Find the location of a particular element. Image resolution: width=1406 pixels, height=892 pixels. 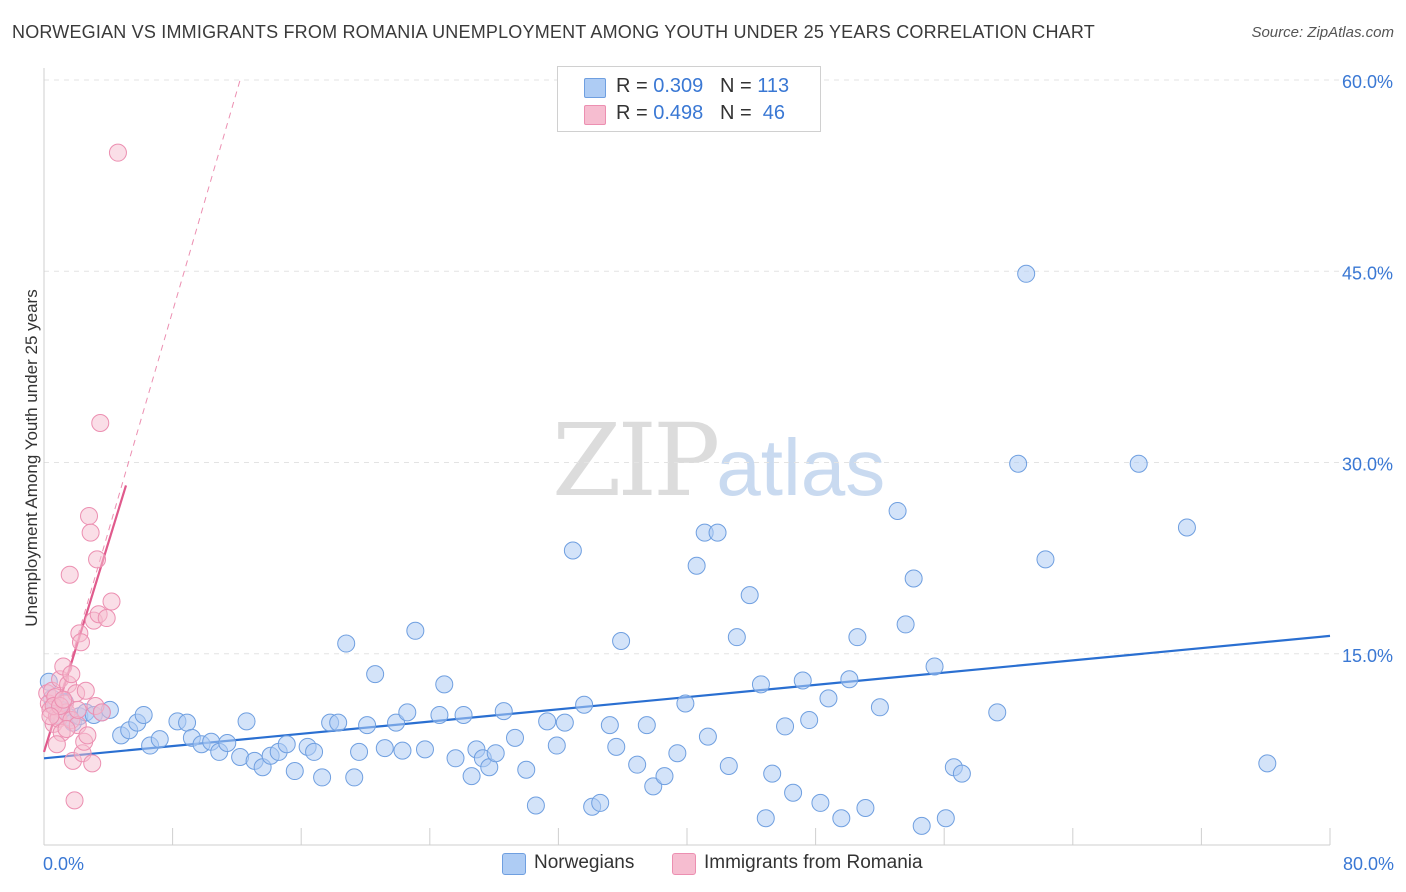

bottom-legend-swatch-pink is located at coordinates (684, 864).